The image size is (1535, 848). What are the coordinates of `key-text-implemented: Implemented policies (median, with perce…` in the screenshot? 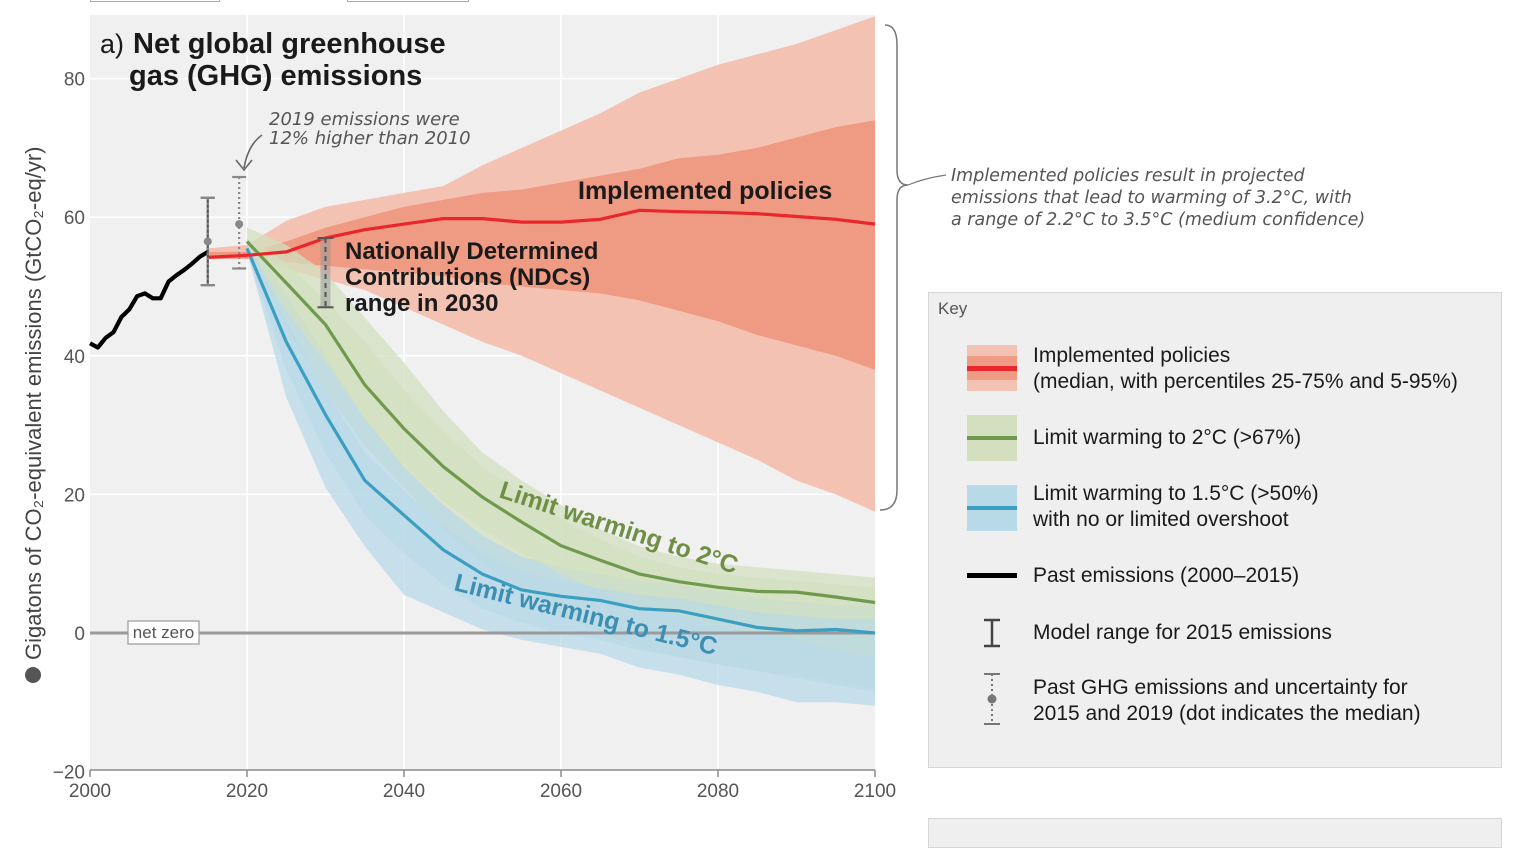 It's located at (1245, 369).